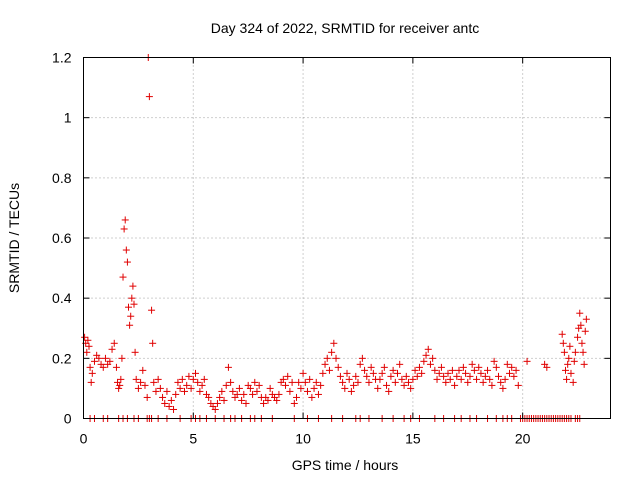 The width and height of the screenshot is (640, 480). What do you see at coordinates (413, 439) in the screenshot?
I see `x-tick-label: 15` at bounding box center [413, 439].